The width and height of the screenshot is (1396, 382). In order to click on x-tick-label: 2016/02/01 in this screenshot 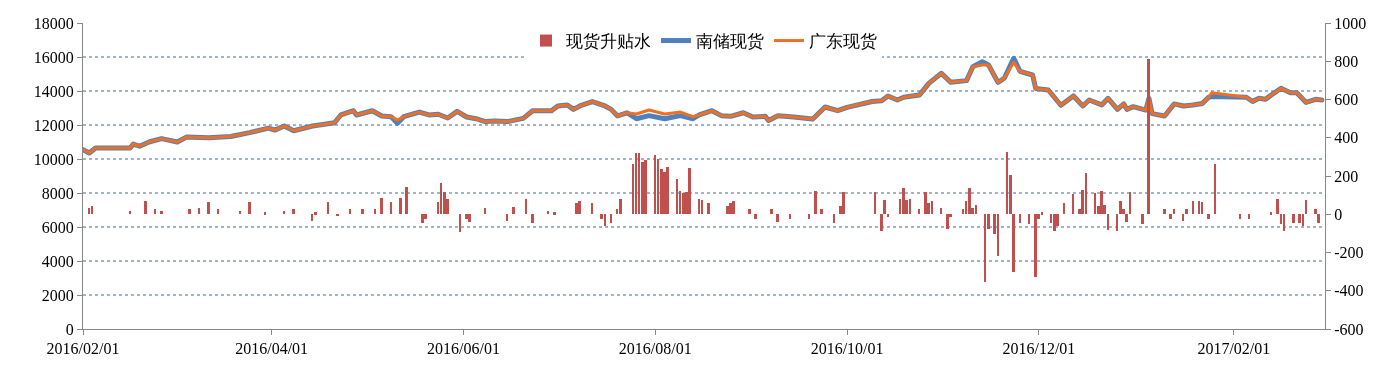, I will do `click(83, 349)`.